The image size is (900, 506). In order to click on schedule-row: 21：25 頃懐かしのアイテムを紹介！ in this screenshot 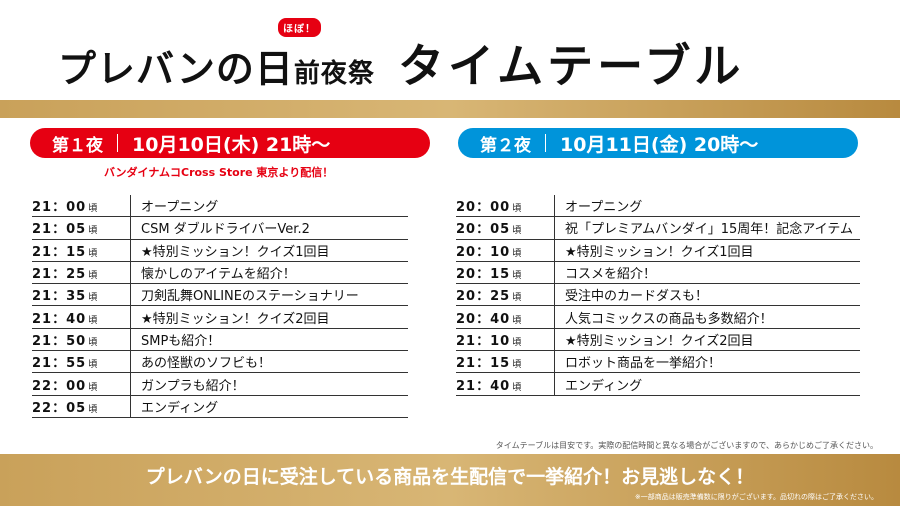, I will do `click(220, 273)`.